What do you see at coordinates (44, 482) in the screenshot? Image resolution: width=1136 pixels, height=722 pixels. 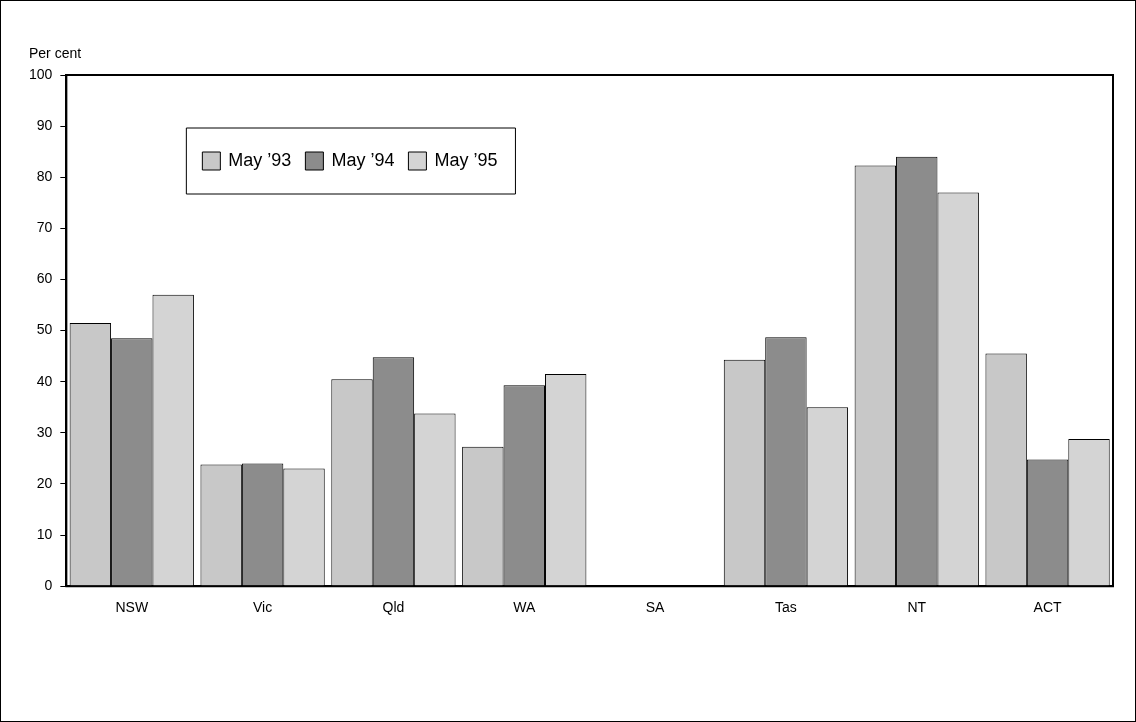 I see `y-tick-label: 20` at bounding box center [44, 482].